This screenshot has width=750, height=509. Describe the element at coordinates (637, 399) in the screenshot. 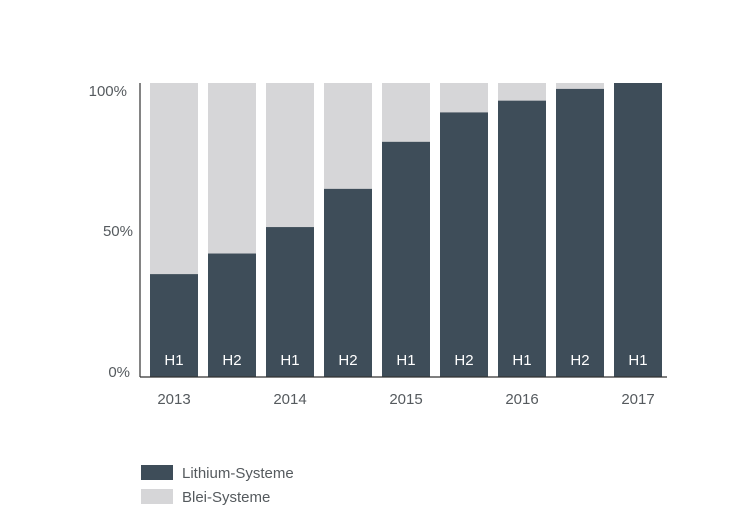

I see `x-year-label-4: 2017` at that location.